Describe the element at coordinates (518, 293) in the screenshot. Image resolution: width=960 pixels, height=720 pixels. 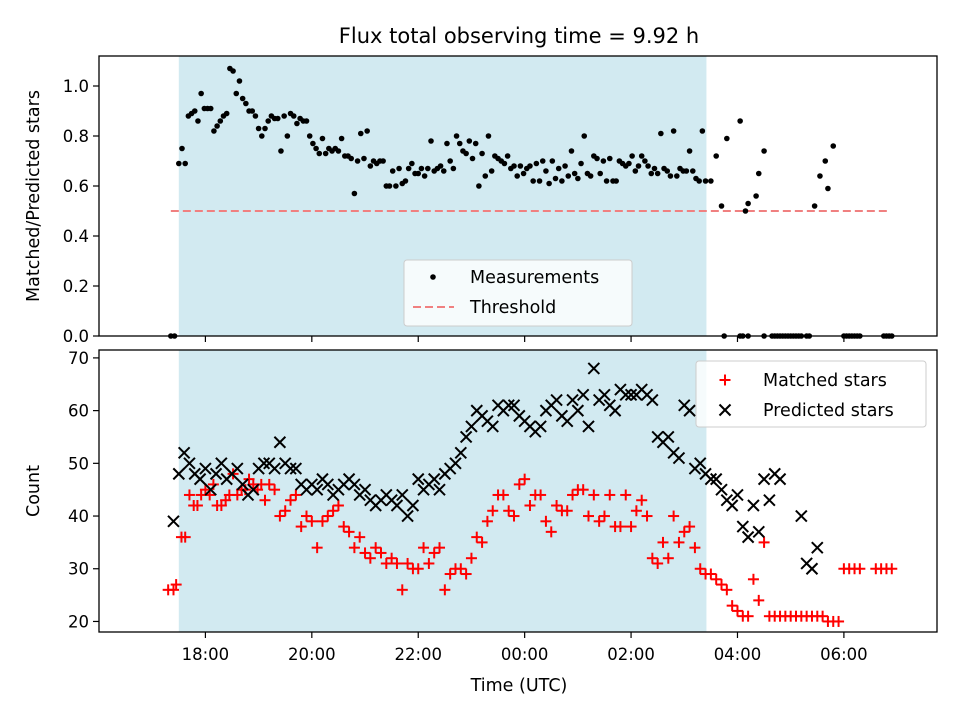
I see `top-legend: Measurements Threshold` at that location.